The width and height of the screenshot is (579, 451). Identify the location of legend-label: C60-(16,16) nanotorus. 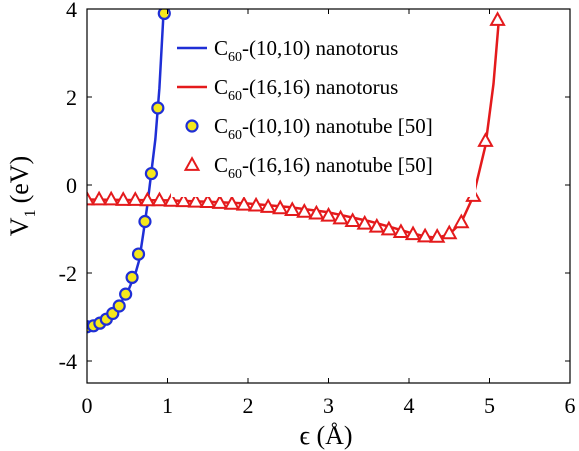
(306, 89).